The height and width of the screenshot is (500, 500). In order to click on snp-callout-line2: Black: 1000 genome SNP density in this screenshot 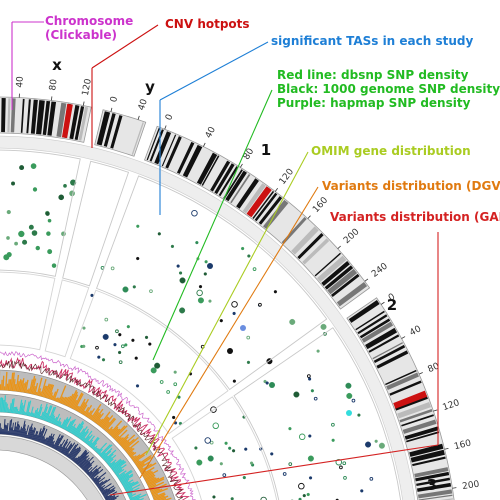, I will do `click(388, 89)`.